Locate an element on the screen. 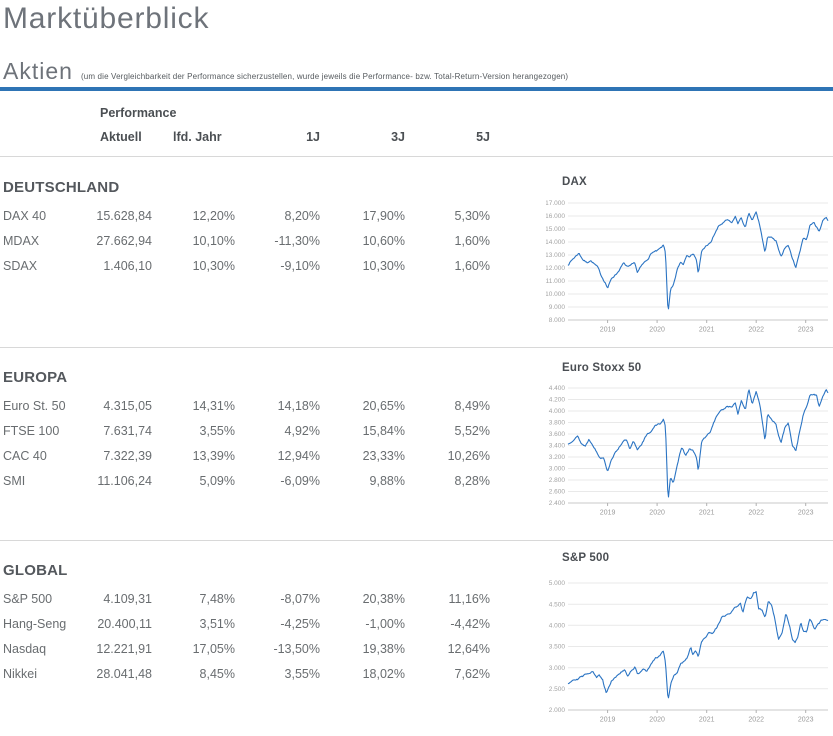 This screenshot has width=833, height=736. y-tick-label: 4.500 is located at coordinates (557, 604).